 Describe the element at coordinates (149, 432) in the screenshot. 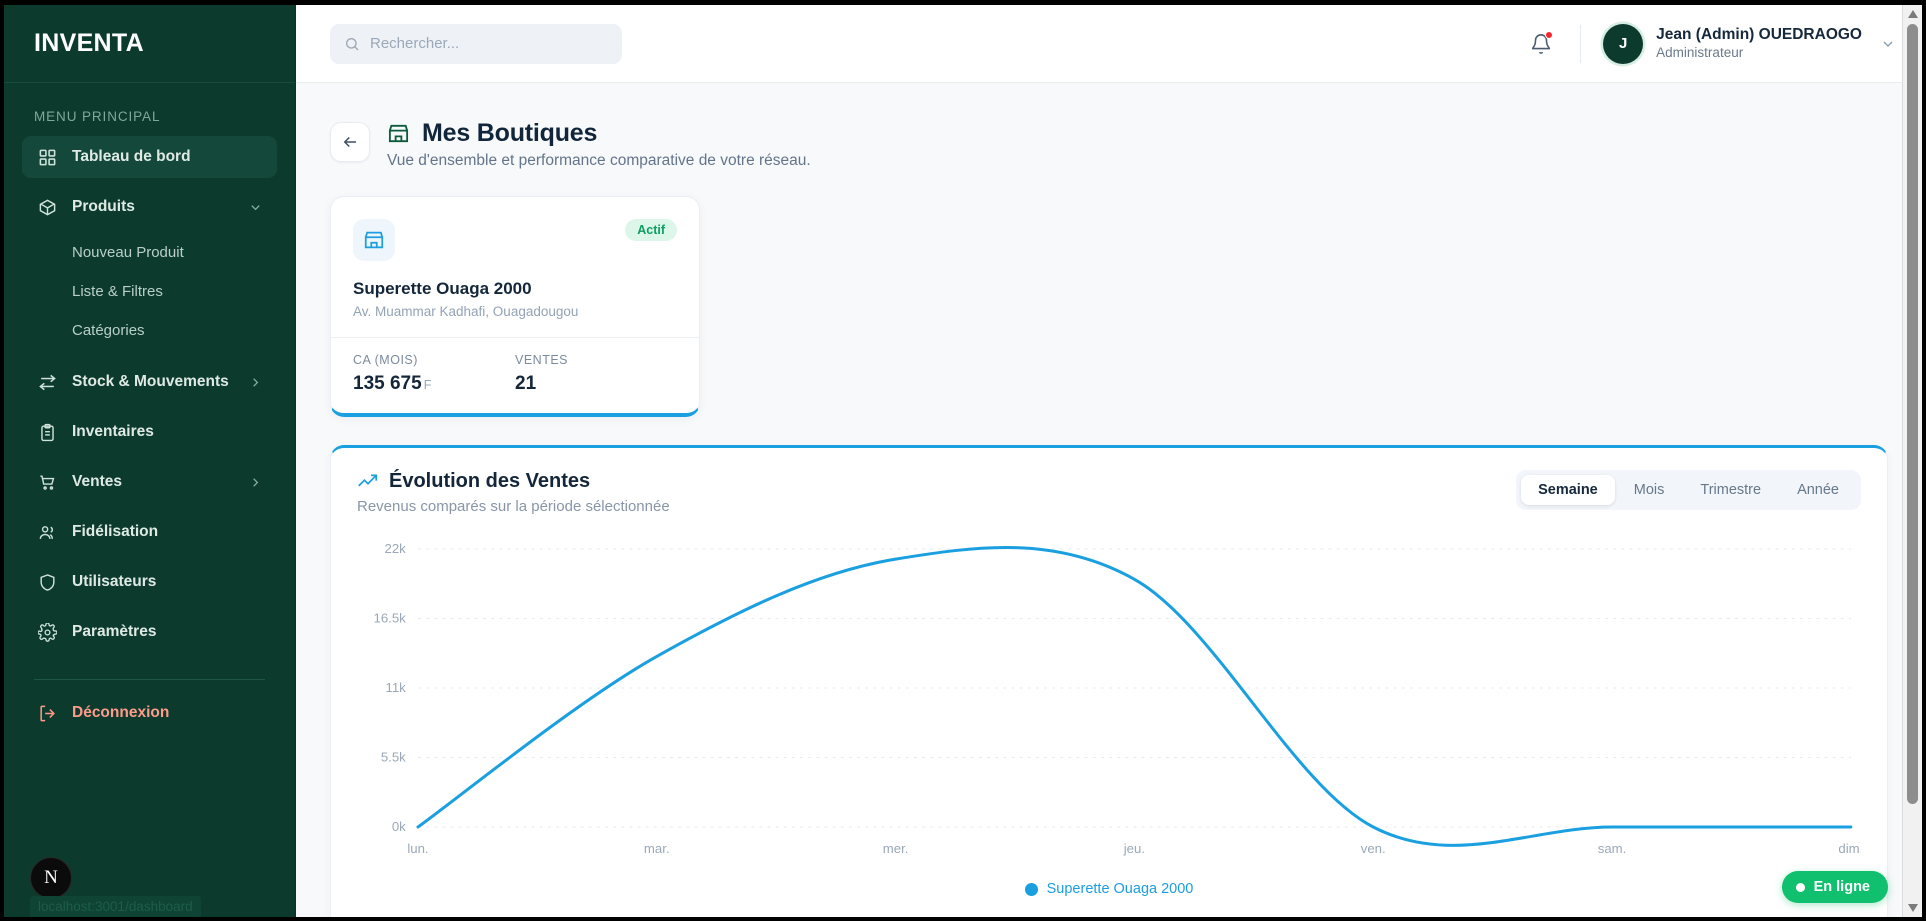

I see `sidebar-item-inventaires: Inventaires` at that location.